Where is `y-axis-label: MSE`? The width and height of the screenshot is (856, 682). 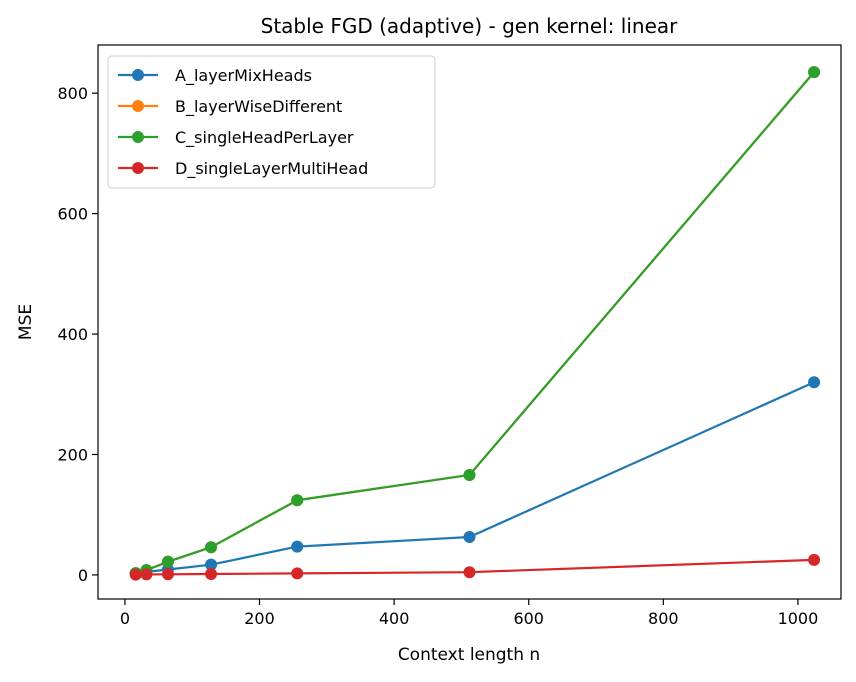 y-axis-label: MSE is located at coordinates (26, 322).